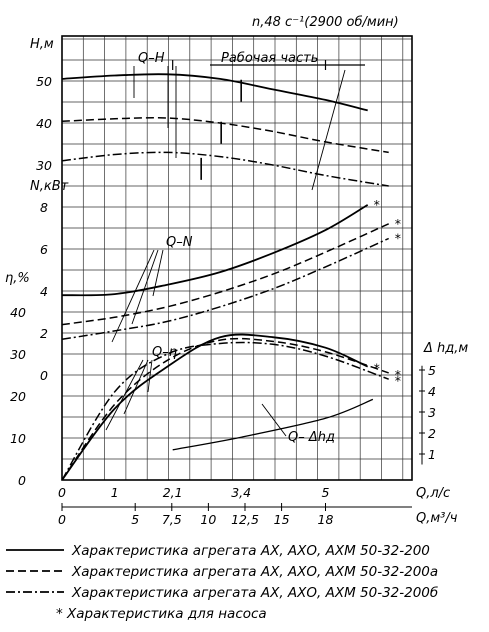  What do you see at coordinates (241, 492) in the screenshot?
I see `x-tick-label: 3,4` at bounding box center [241, 492].